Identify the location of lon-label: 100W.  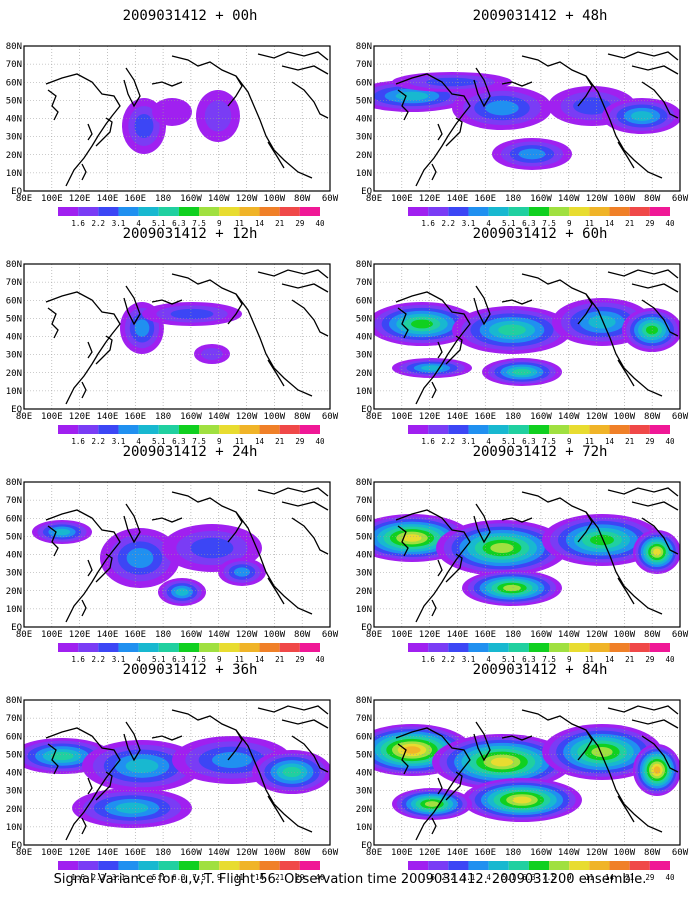
(625, 417).